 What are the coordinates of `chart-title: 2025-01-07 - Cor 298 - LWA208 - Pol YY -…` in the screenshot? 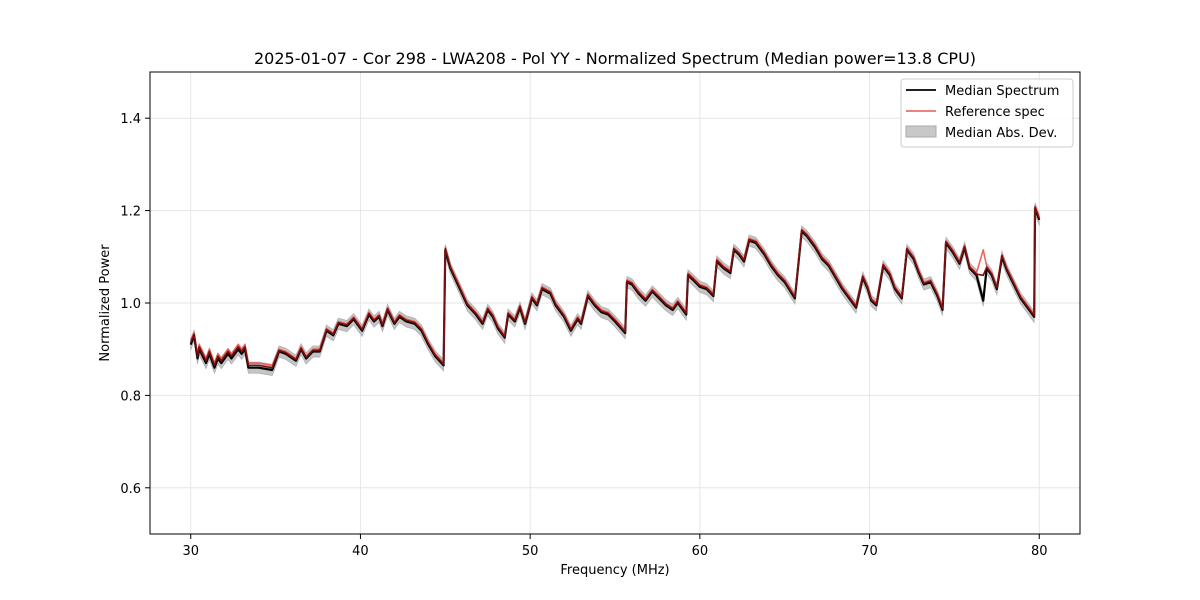 It's located at (615, 58).